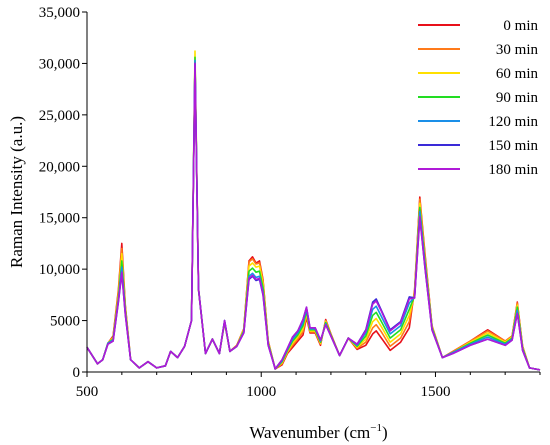 Image resolution: width=550 pixels, height=445 pixels. I want to click on y-tick-label: 15,000, so click(59, 219).